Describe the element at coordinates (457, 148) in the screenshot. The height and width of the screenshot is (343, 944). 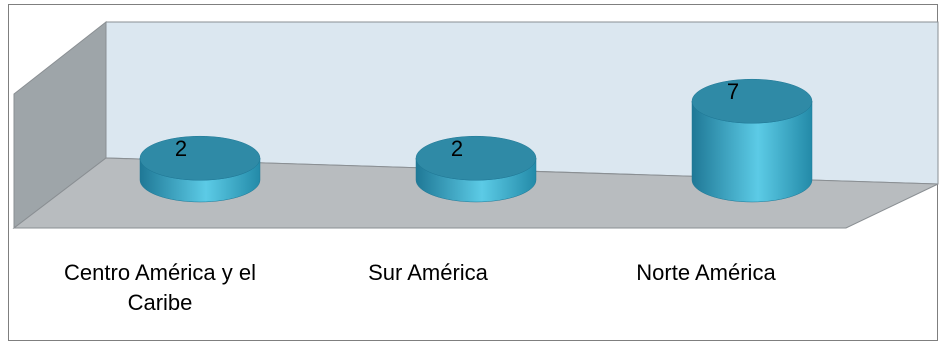
I see `data-label-sur-america: 2` at that location.